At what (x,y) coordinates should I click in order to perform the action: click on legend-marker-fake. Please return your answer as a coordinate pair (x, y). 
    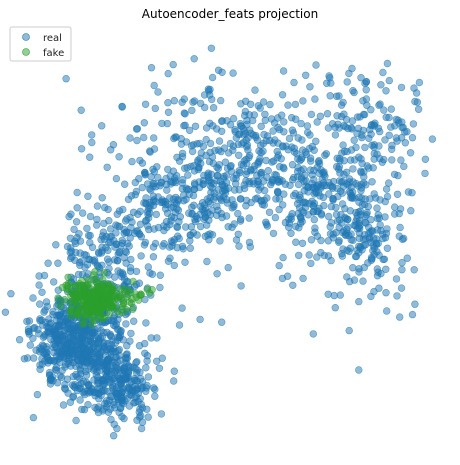
    Looking at the image, I should click on (26, 52).